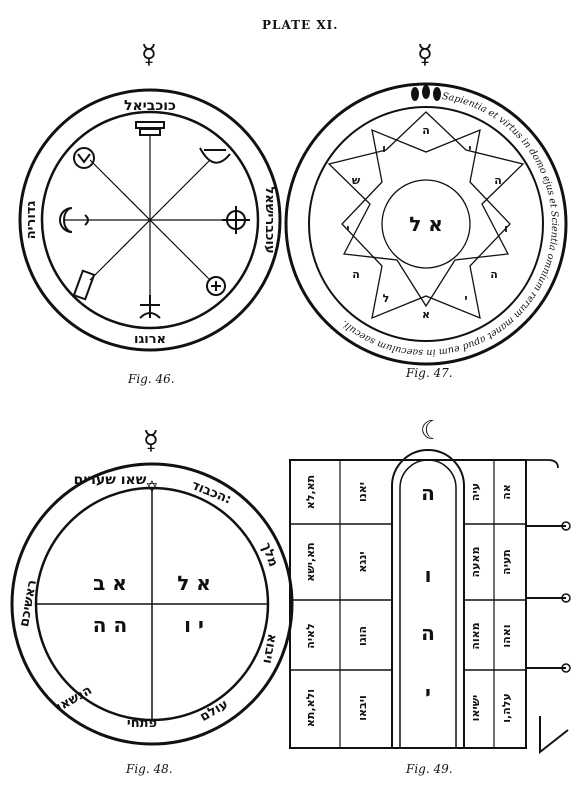 The image size is (583, 800). I want to click on fig47-top-ornament, so click(426, 93).